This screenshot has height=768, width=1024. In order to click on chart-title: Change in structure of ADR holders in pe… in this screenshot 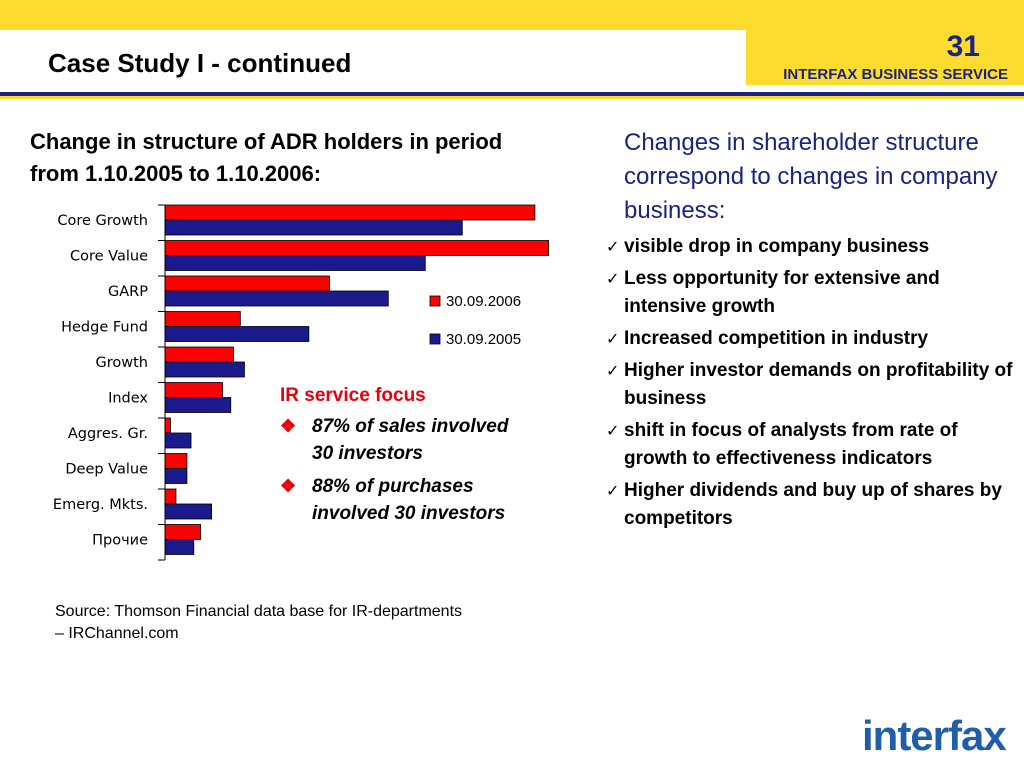, I will do `click(266, 157)`.